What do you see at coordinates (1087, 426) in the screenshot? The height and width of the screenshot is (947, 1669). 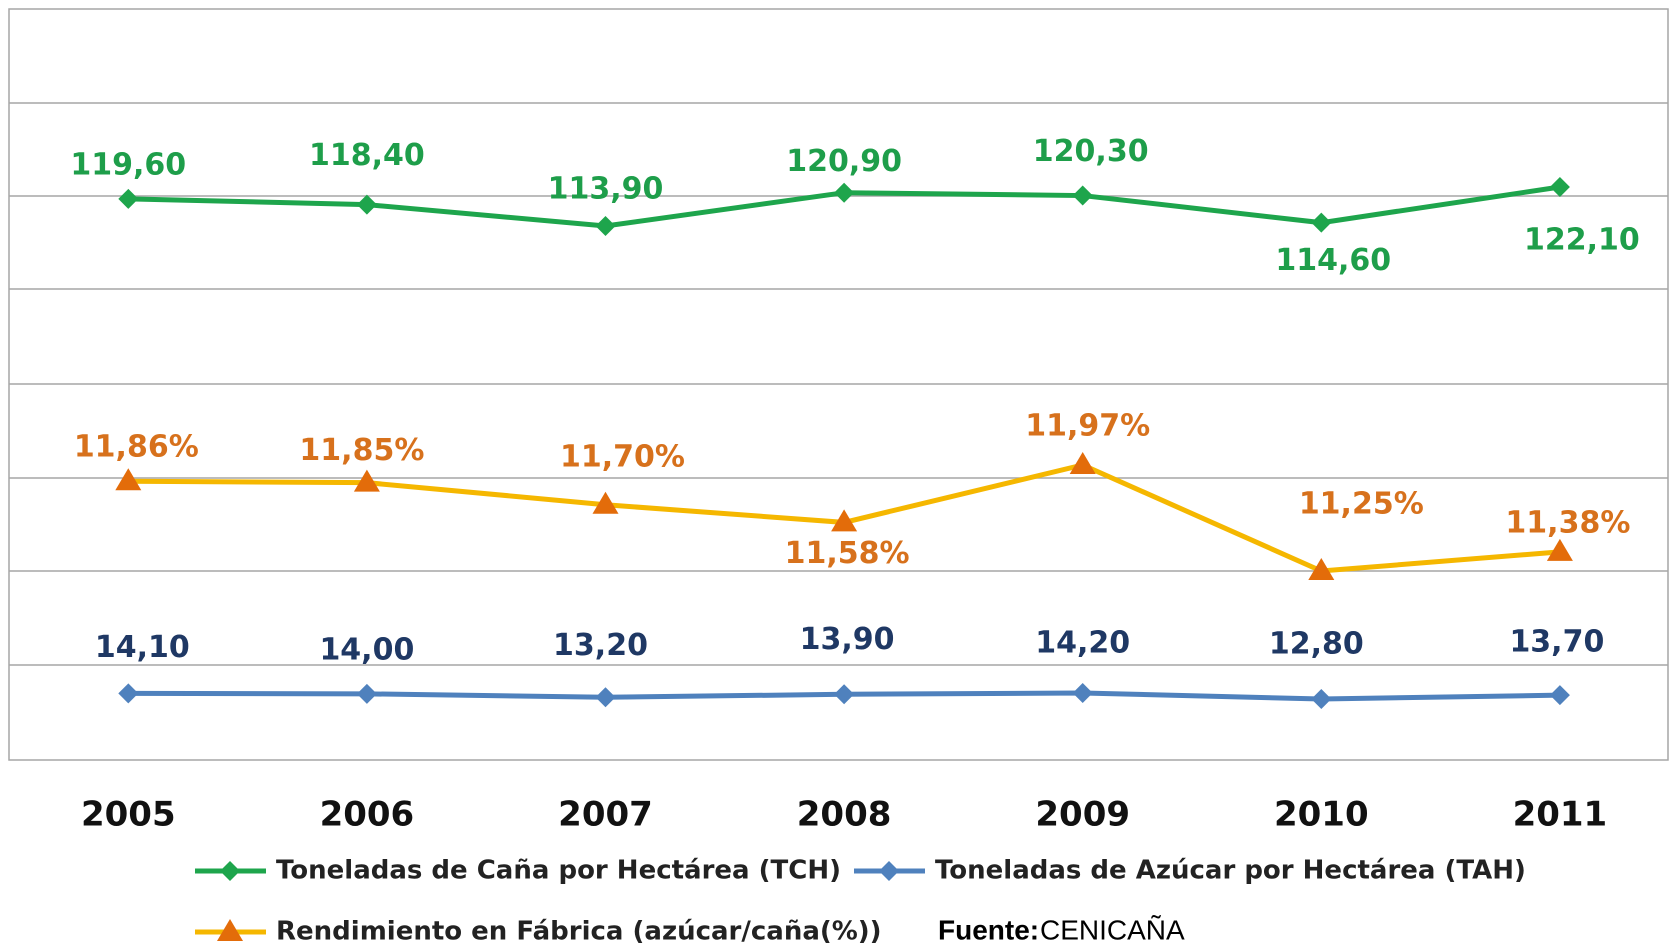 I see `data-label: 11,97%` at bounding box center [1087, 426].